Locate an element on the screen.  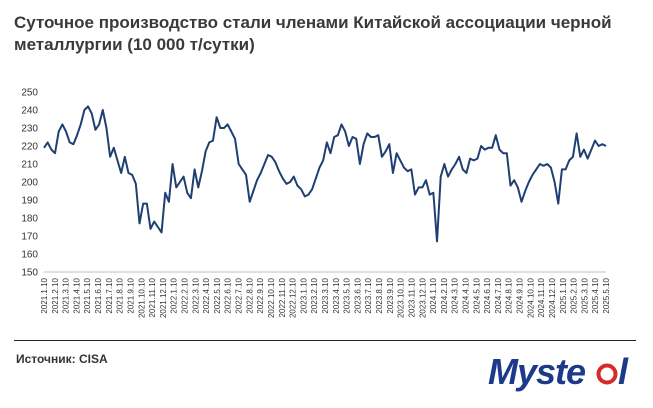
x-tick-label: 2021.5.10 is located at coordinates (87, 295).